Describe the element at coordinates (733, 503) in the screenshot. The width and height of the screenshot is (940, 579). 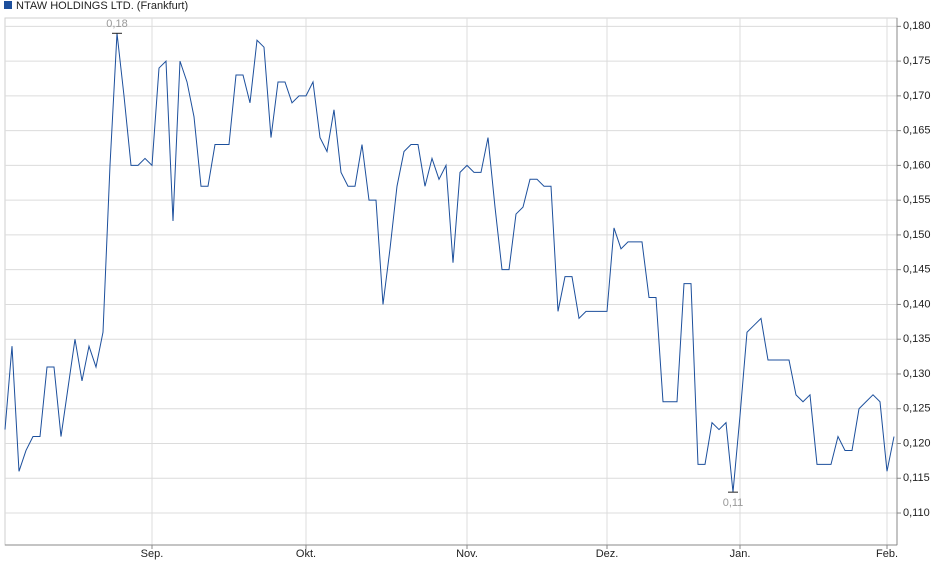
I see `min-label: 0,11` at that location.